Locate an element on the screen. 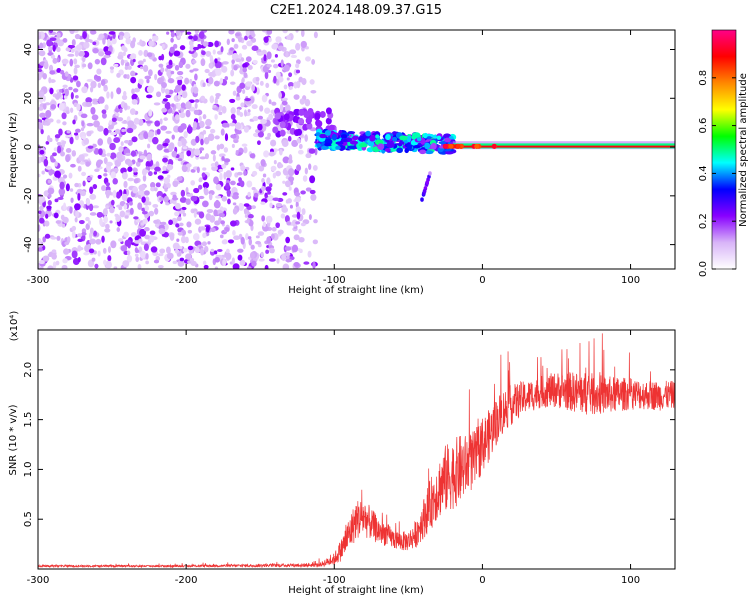 The height and width of the screenshot is (600, 750). snr-y-multiplier: (x10⁴) is located at coordinates (14, 326).